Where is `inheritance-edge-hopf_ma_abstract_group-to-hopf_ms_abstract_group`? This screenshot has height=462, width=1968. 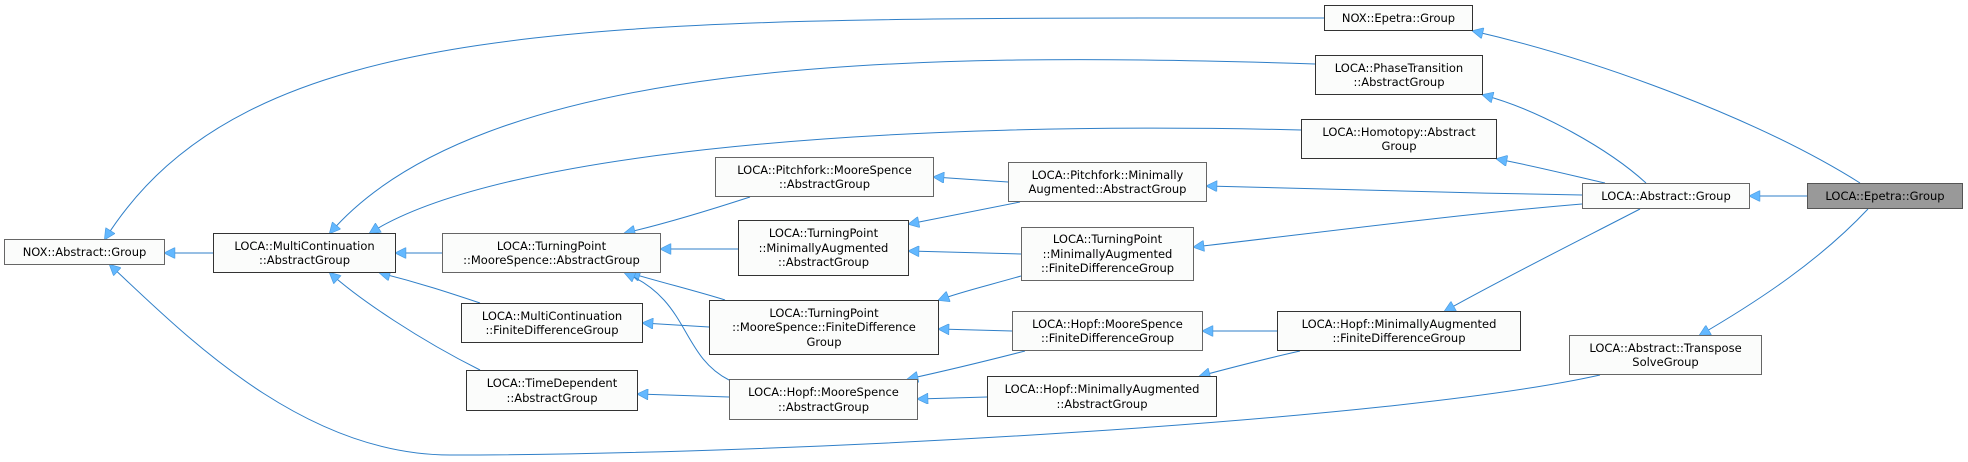
inheritance-edge-hopf_ma_abstract_group-to-hopf_ms_abstract_group is located at coordinates (953, 398).